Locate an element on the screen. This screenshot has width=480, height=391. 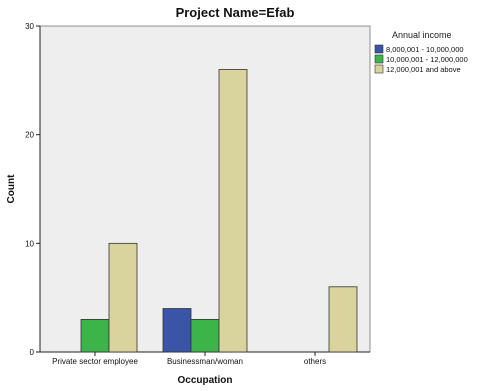
y-axis: 0 10 20 30 is located at coordinates (32, 189).